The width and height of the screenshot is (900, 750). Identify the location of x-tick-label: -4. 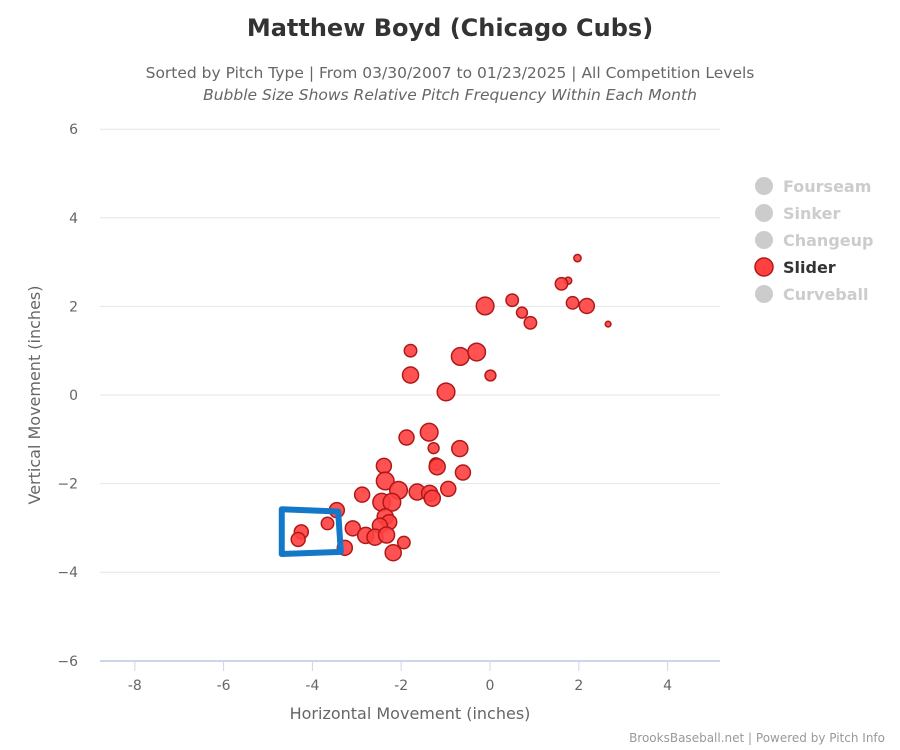
(312, 686).